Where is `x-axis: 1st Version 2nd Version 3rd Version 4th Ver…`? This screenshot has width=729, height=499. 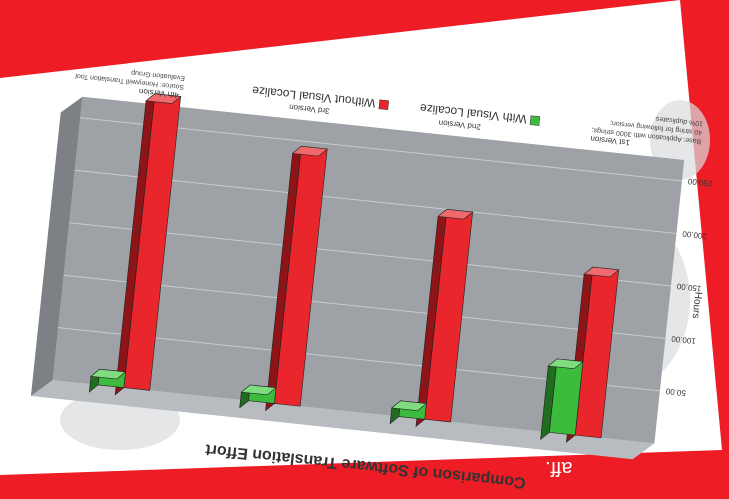
x-axis: 1st Version 2nd Version 3rd Version 4th Ver… is located at coordinates (385, 117).